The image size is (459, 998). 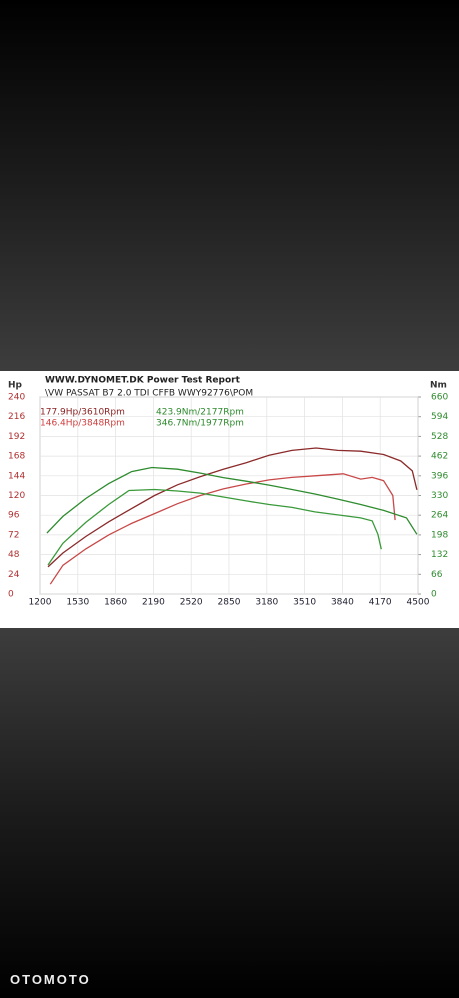 I want to click on x-tick-label: 1200, so click(x=40, y=603).